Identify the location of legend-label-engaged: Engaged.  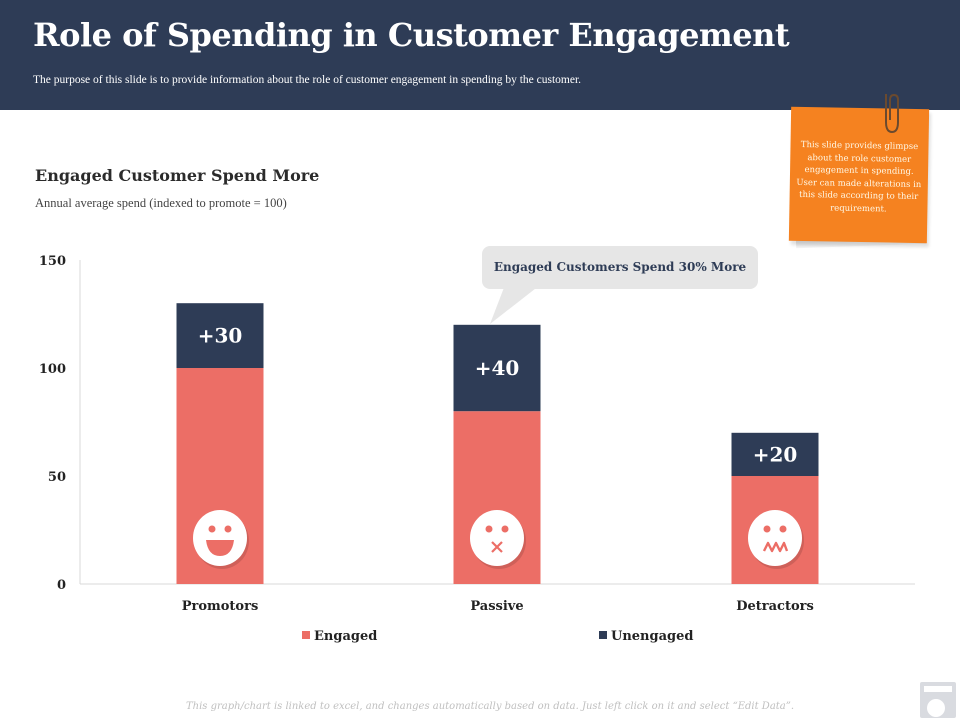
(345, 636).